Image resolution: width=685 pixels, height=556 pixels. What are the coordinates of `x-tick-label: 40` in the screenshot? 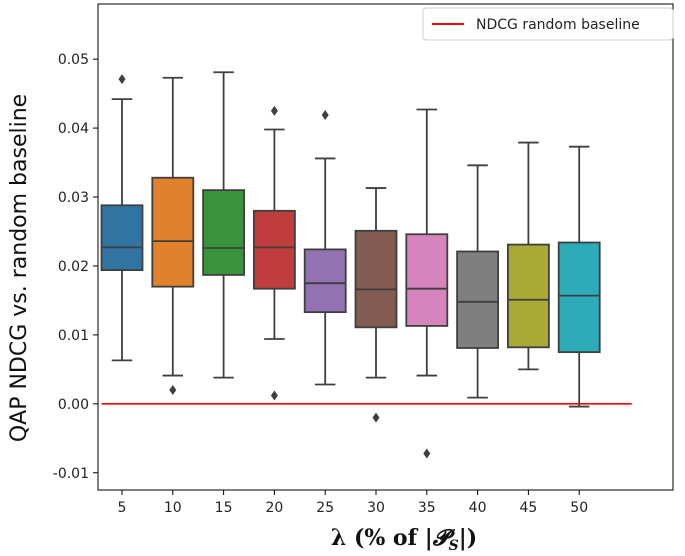 It's located at (478, 508).